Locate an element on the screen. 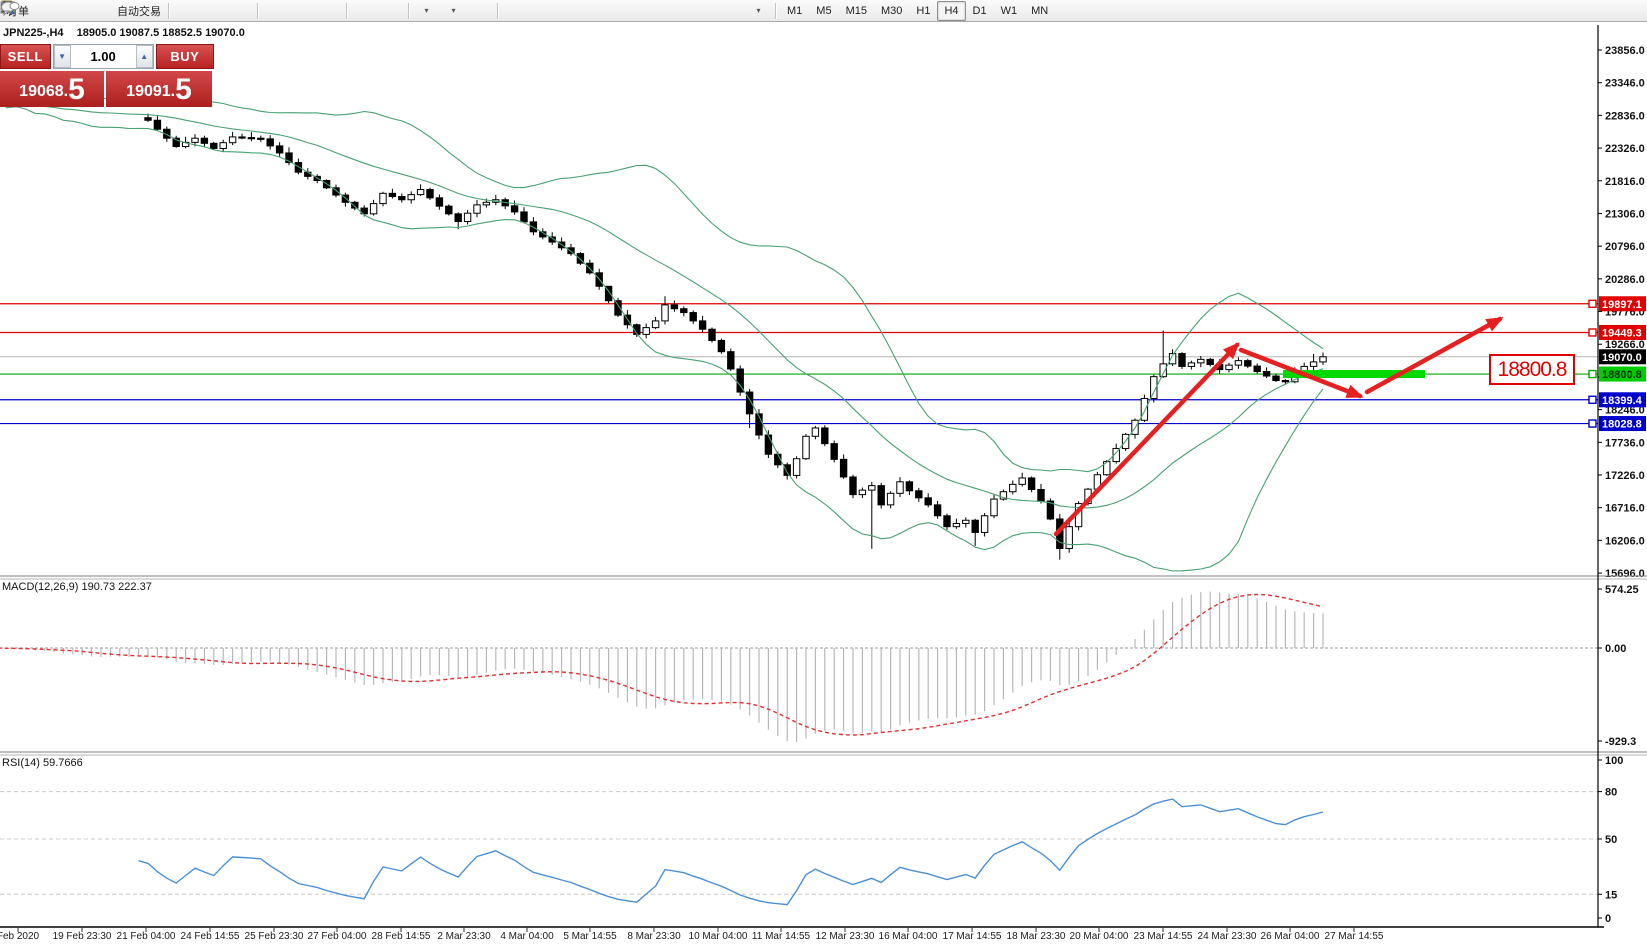  auto-scroll-button is located at coordinates (188, 10).